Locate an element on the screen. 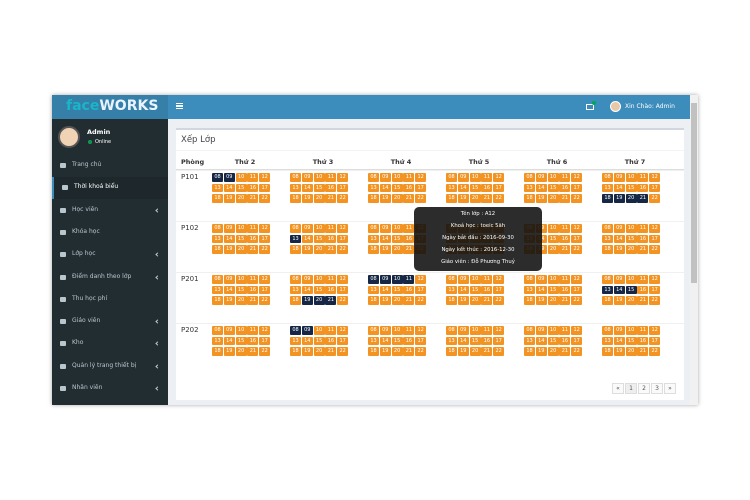 This screenshot has width=750, height=500. menu-item: Lớp học is located at coordinates (110, 255).